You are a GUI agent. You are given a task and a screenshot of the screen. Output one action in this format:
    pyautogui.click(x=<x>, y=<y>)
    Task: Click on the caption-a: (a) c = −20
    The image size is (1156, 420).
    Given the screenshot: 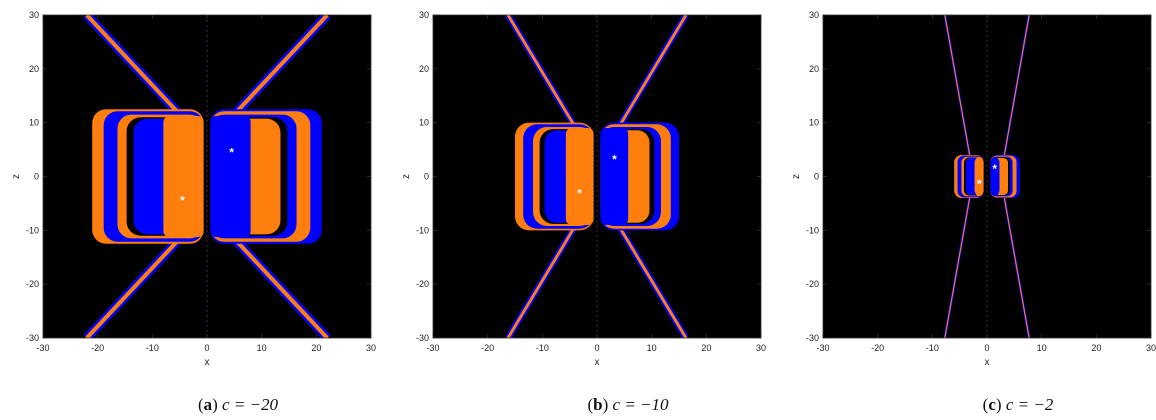 What is the action you would take?
    pyautogui.click(x=238, y=404)
    